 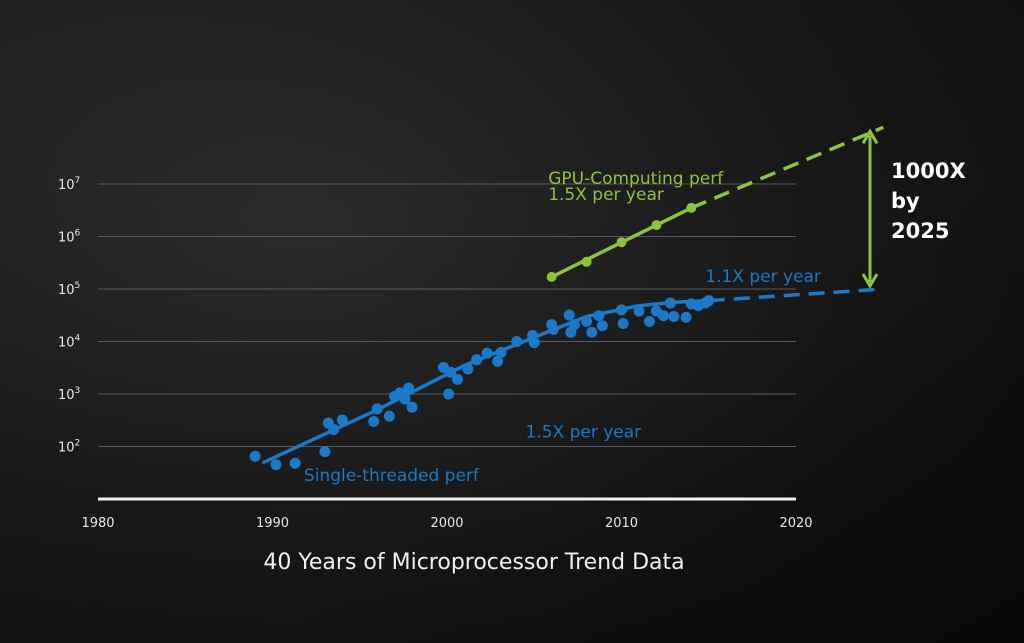 I want to click on y-tick-label: 10⁵, so click(x=69, y=289).